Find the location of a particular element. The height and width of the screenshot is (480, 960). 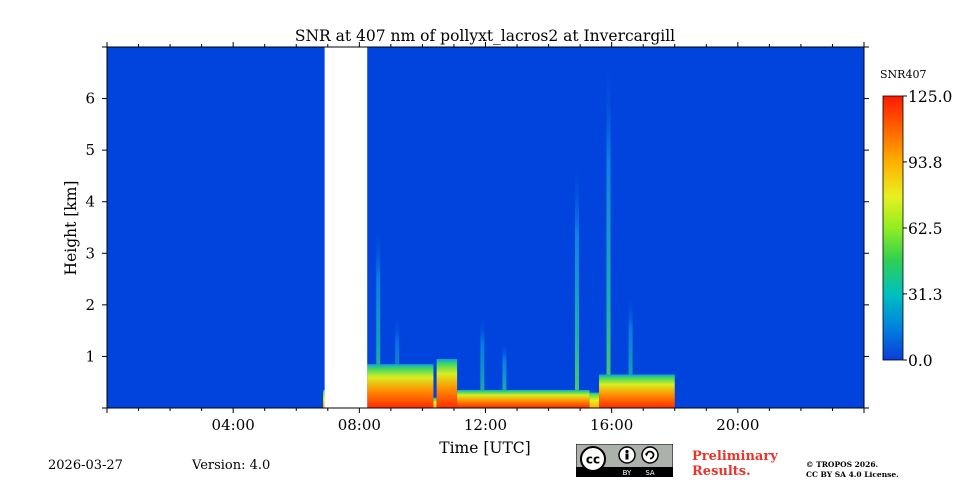

y-tick-label-2: 3 is located at coordinates (90, 253).